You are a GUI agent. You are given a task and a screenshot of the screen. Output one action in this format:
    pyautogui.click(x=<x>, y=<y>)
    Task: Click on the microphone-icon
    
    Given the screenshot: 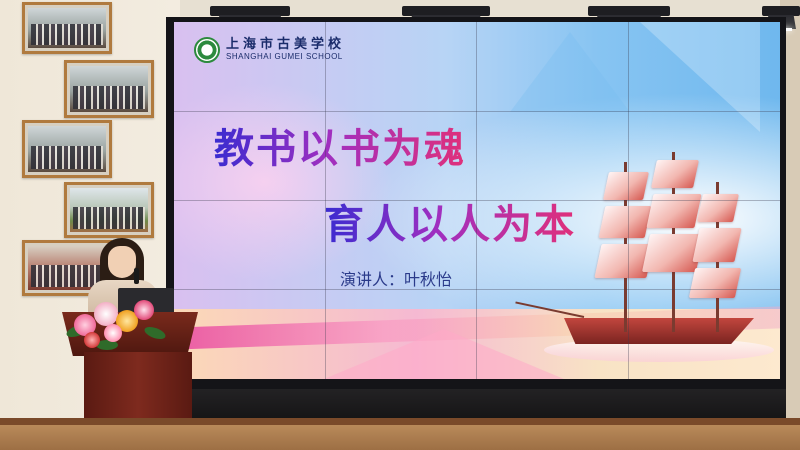 What is the action you would take?
    pyautogui.click(x=136, y=276)
    